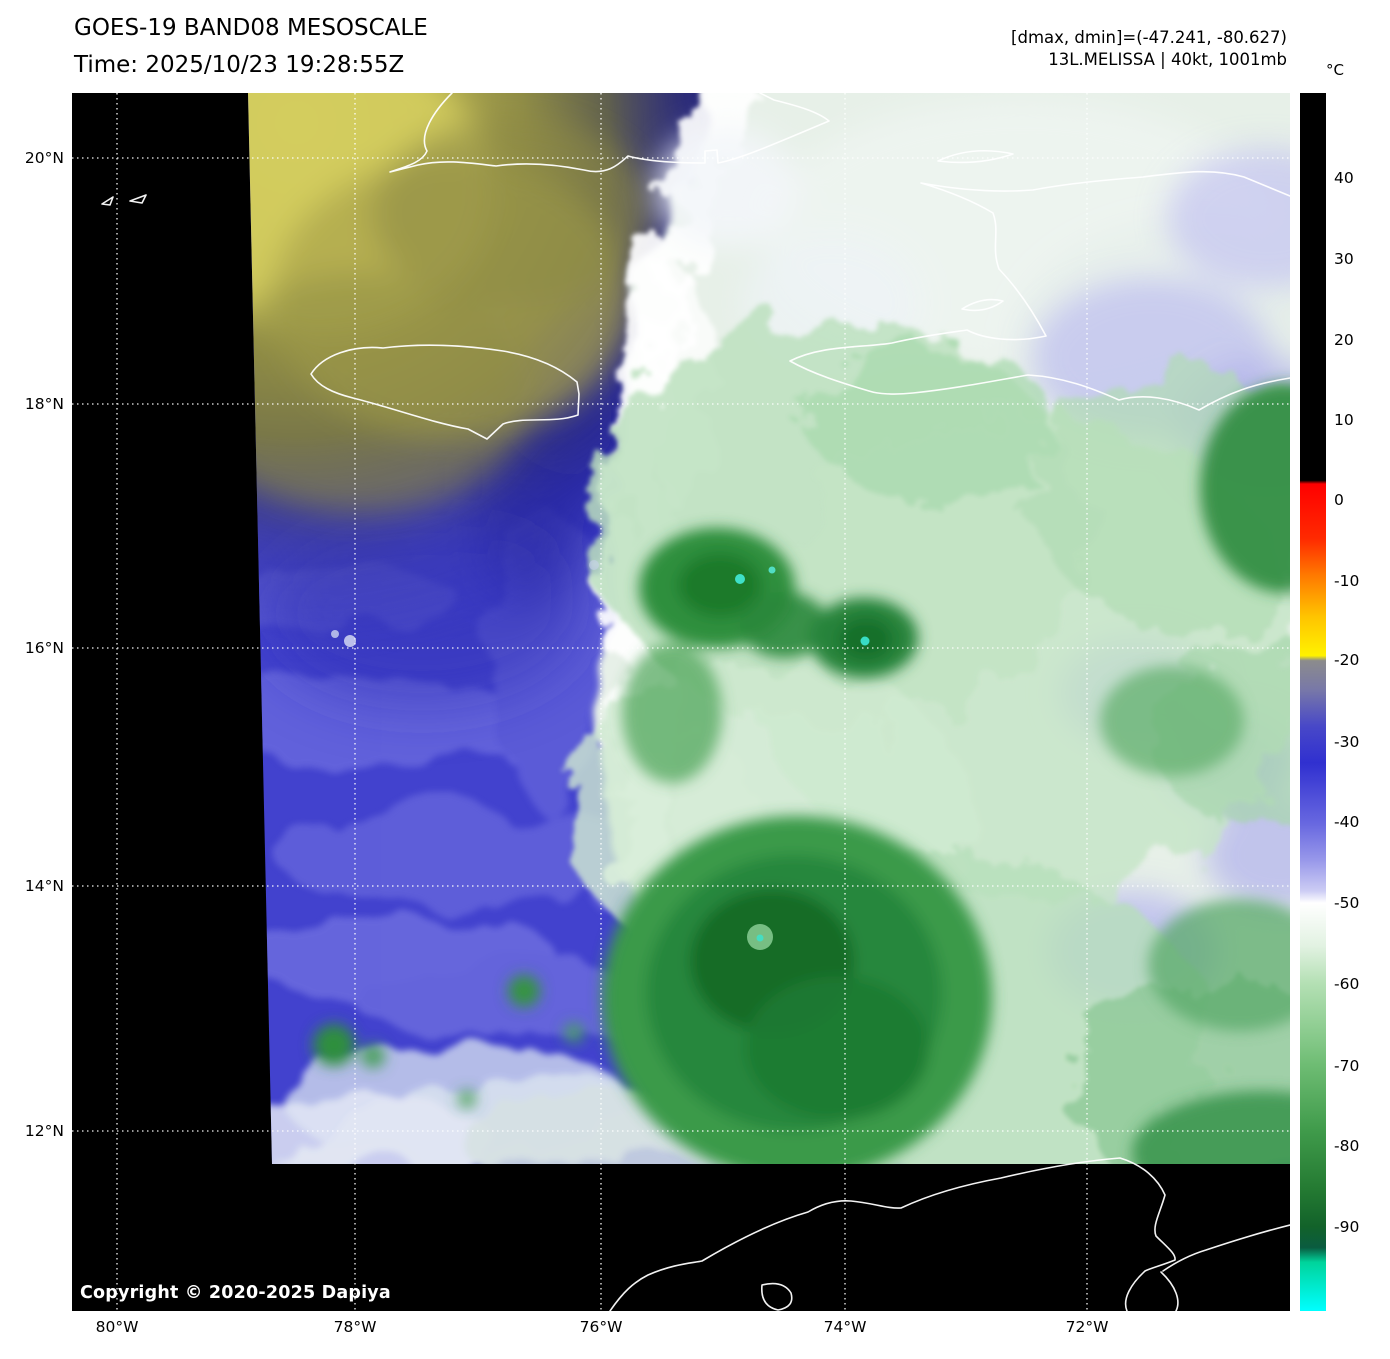 Image resolution: width=1390 pixels, height=1359 pixels. Describe the element at coordinates (124, 200) in the screenshot. I see `coast-cayman-islands` at that location.